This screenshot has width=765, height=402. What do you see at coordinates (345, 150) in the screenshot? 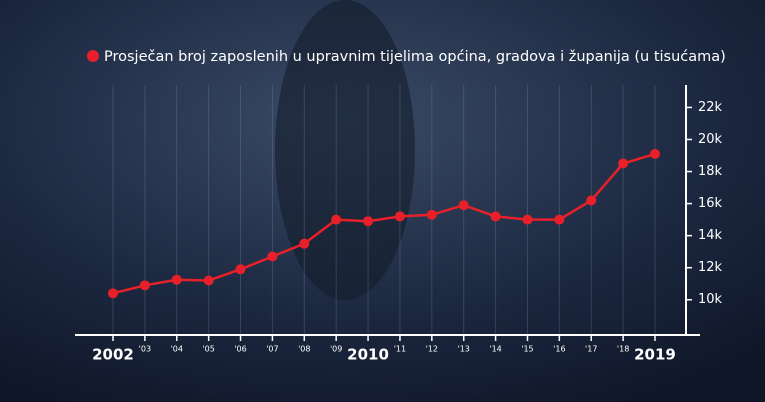
I see `background-figure` at bounding box center [345, 150].